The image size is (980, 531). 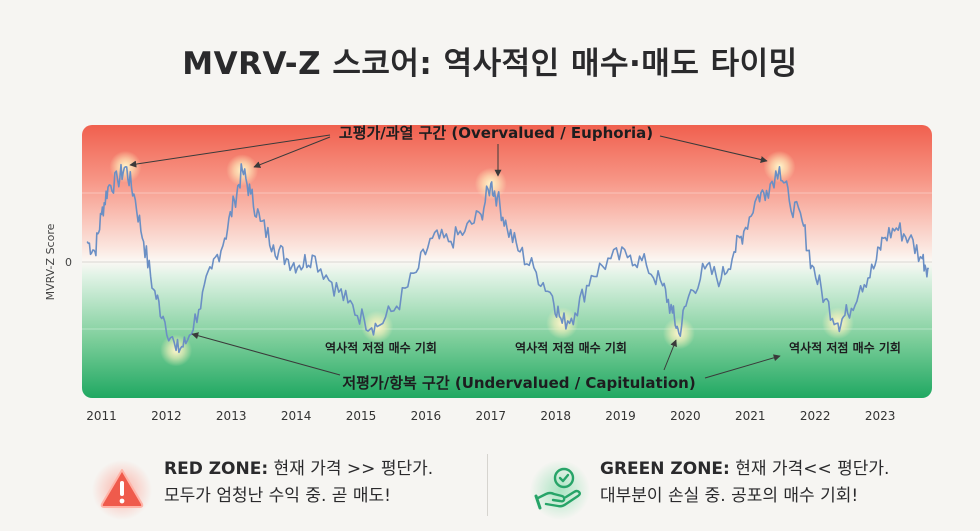 What do you see at coordinates (496, 133) in the screenshot?
I see `overvalued-zone-label: 고평가/과열 구간 (Overvalued / Euphoria)` at bounding box center [496, 133].